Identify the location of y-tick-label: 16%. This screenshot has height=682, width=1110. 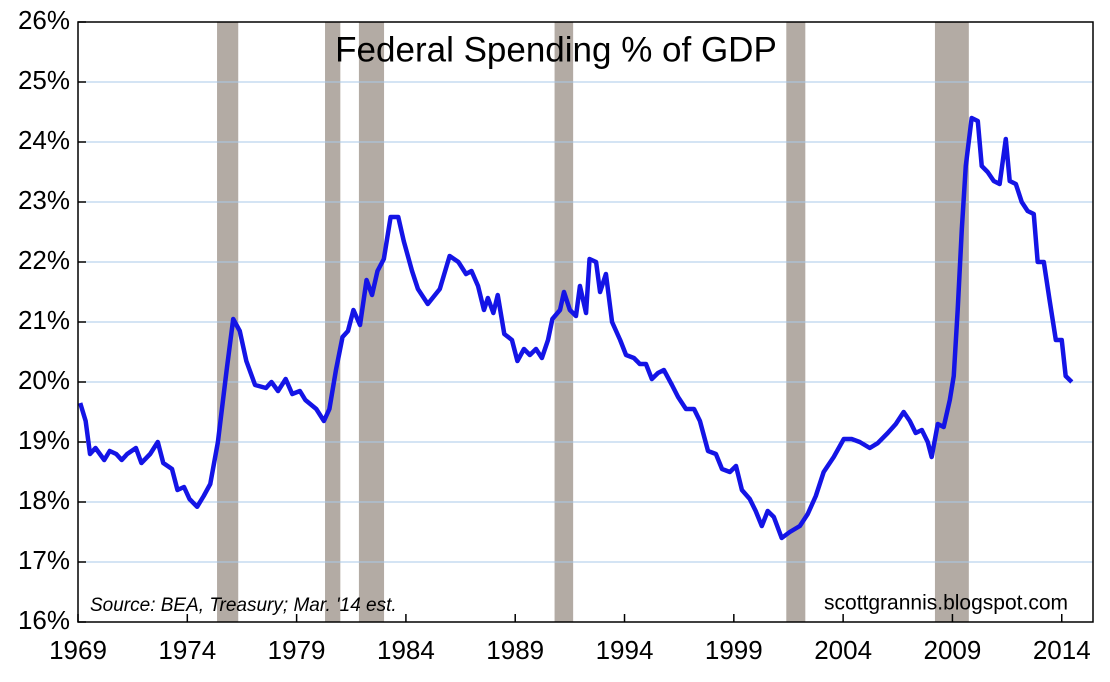
(44, 620).